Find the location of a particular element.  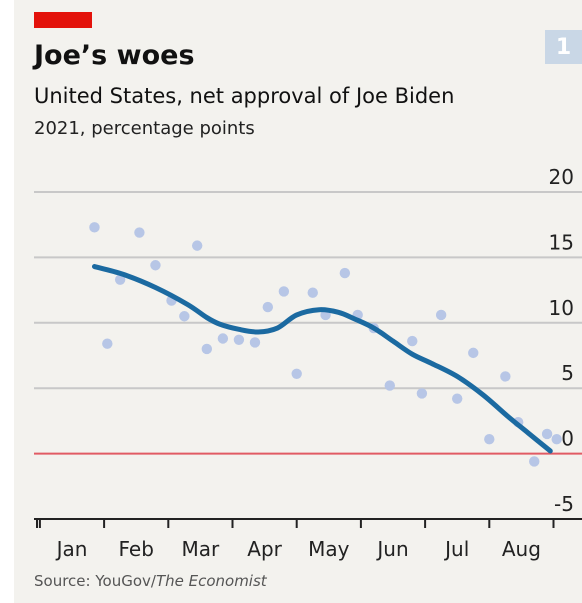

x-tick-label: Jun is located at coordinates (391, 549).